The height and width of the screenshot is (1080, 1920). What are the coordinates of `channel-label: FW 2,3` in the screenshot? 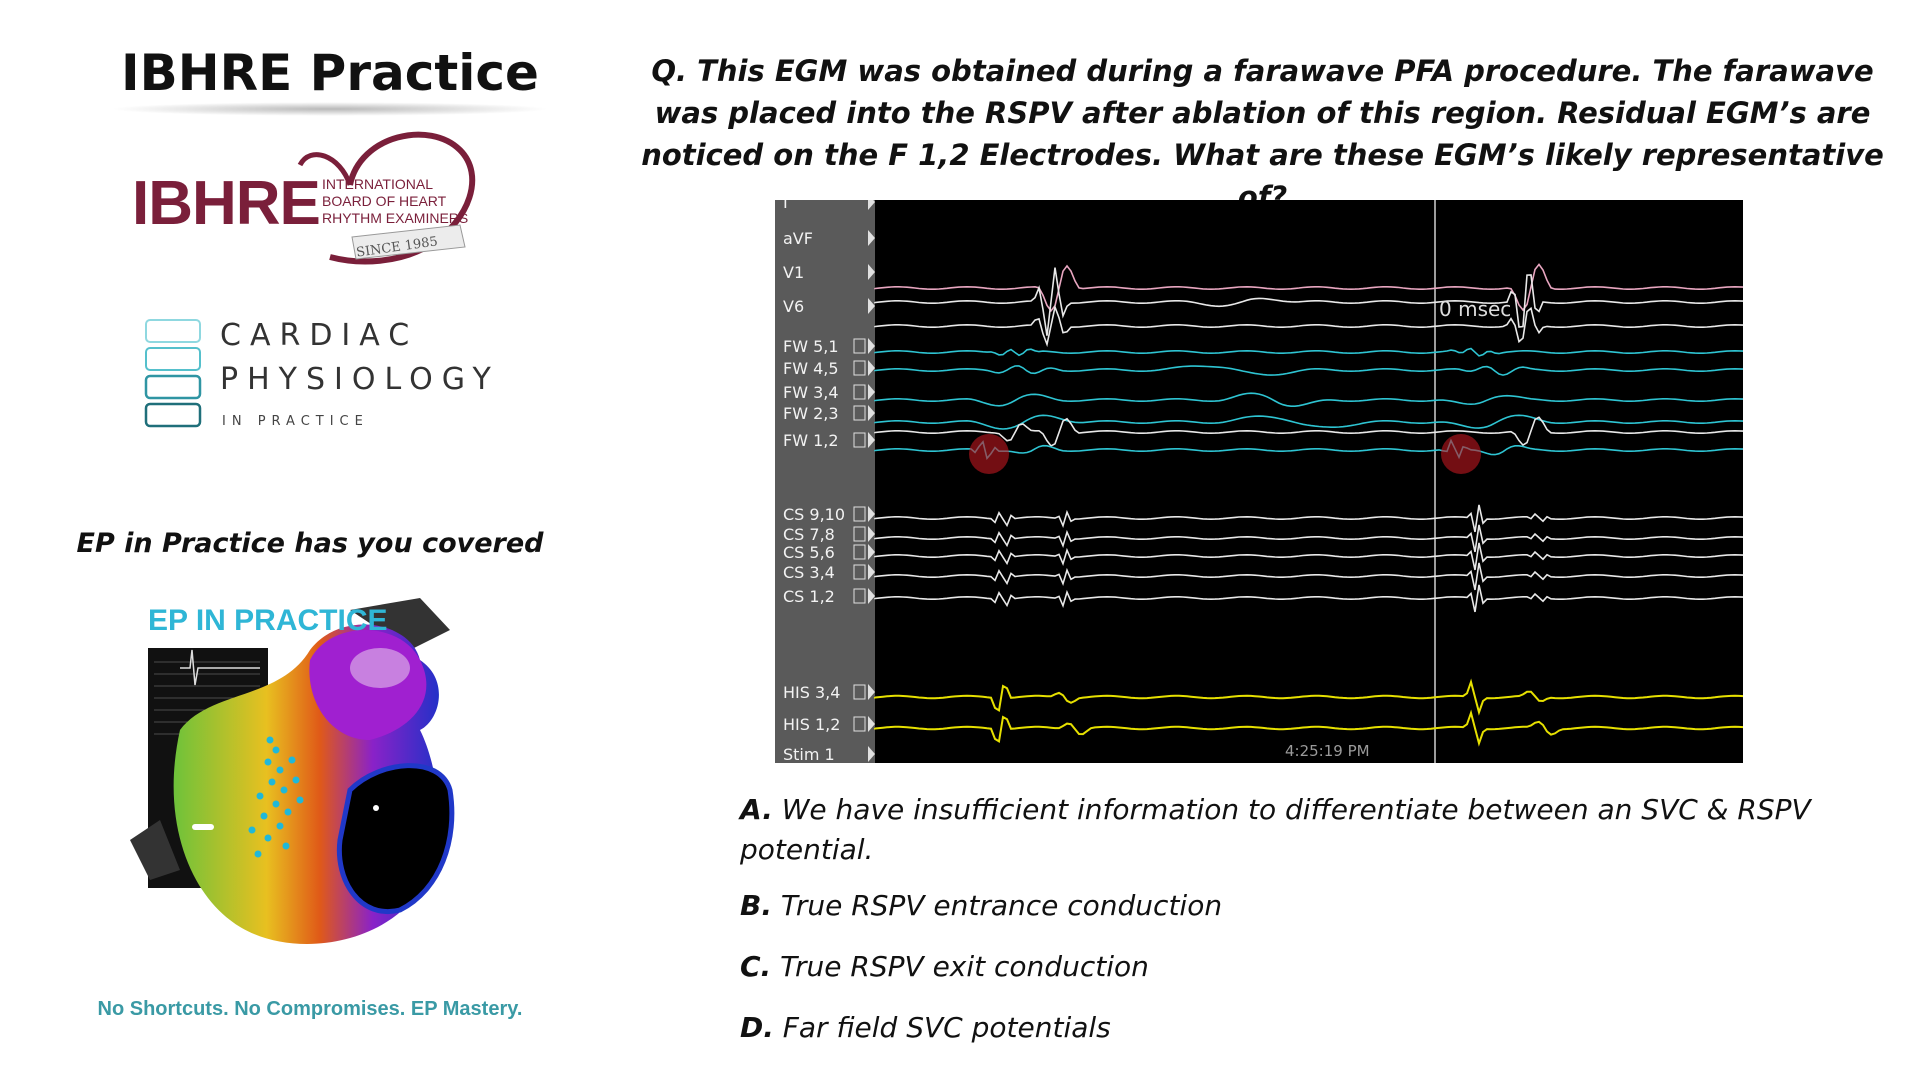 It's located at (811, 413).